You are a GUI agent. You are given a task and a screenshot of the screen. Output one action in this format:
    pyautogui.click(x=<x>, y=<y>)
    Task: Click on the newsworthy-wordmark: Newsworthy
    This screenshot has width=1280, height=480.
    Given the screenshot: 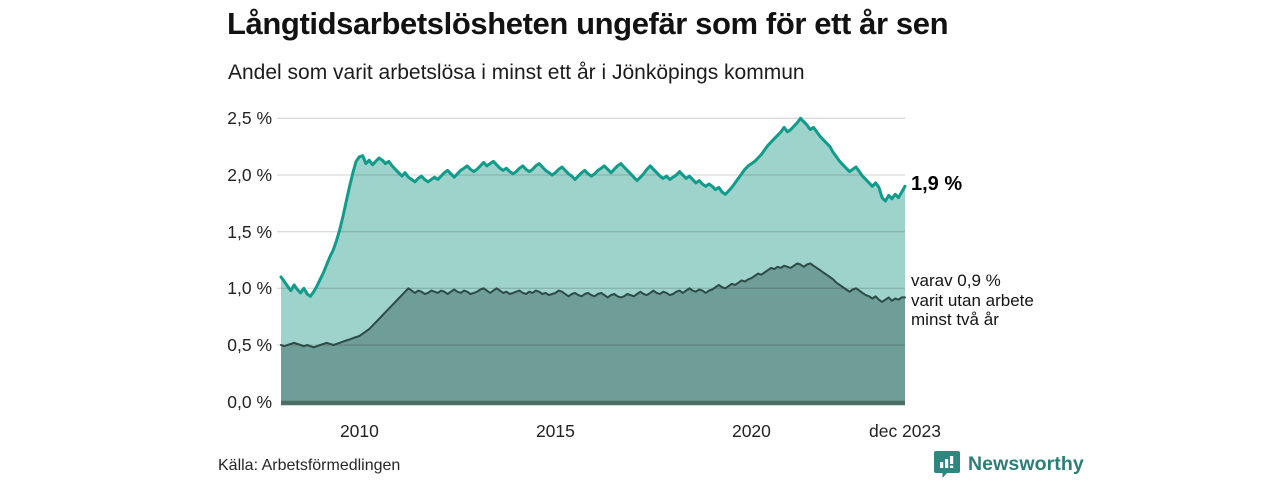 What is the action you would take?
    pyautogui.click(x=1026, y=463)
    